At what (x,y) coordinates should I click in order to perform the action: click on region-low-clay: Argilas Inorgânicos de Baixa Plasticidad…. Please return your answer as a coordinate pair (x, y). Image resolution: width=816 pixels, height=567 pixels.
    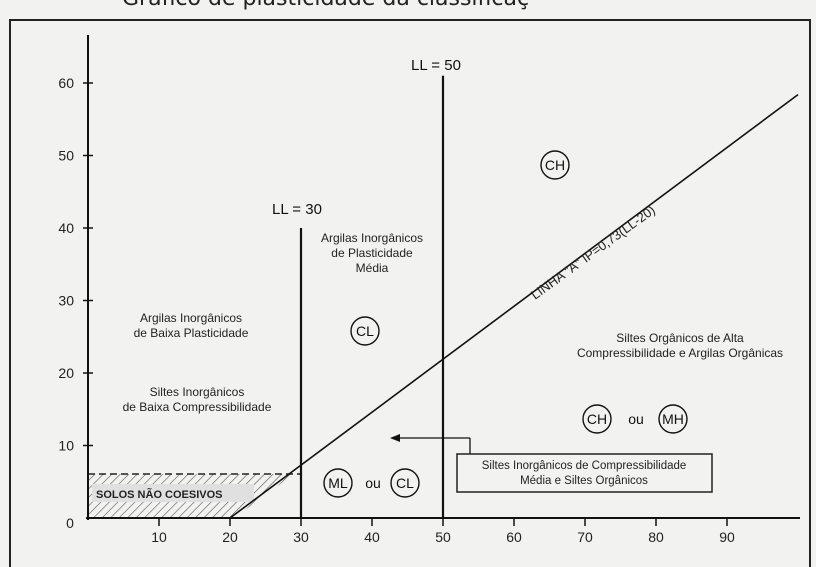
    Looking at the image, I should click on (191, 325).